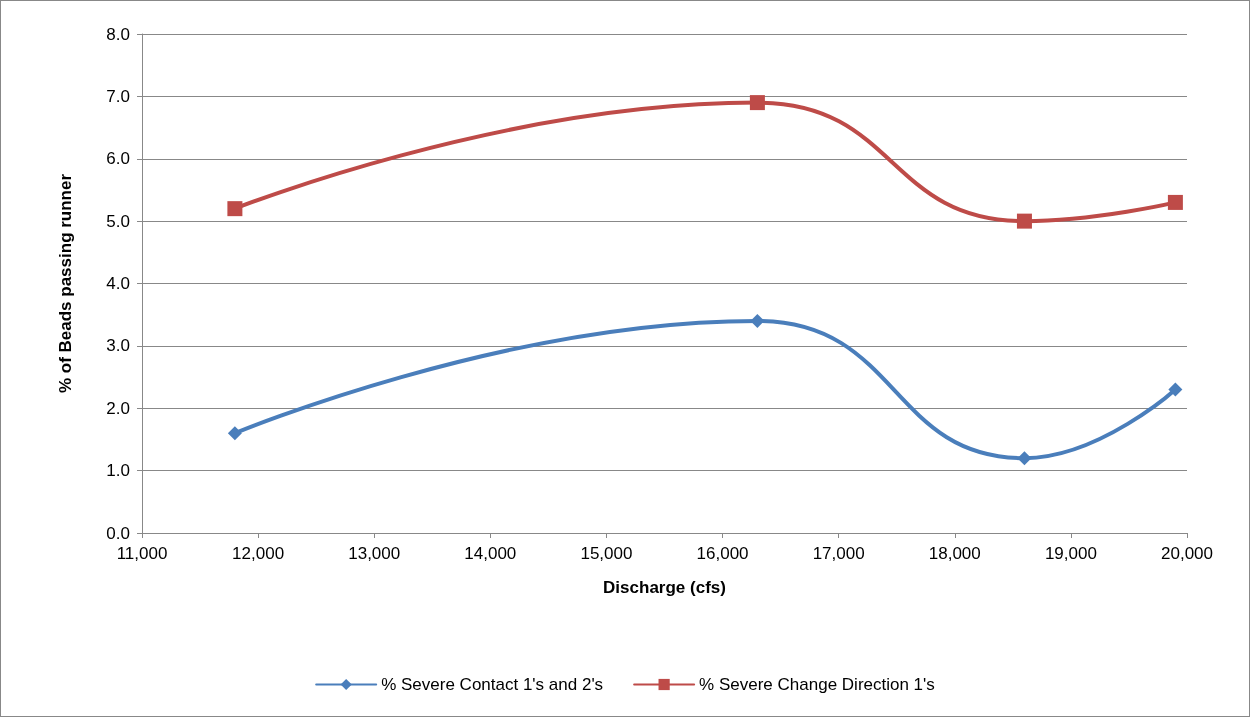 This screenshot has height=719, width=1252. Describe the element at coordinates (118, 283) in the screenshot. I see `y-tick-label: 4.0` at that location.